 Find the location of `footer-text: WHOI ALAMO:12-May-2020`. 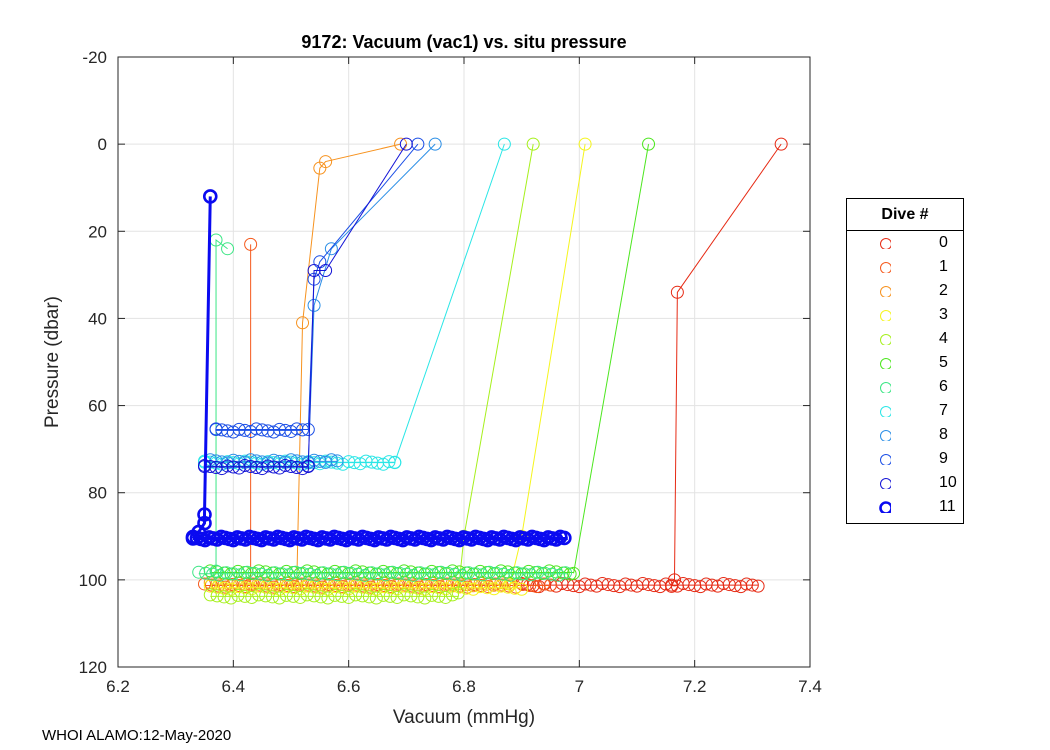

footer-text: WHOI ALAMO:12-May-2020 is located at coordinates (137, 735).